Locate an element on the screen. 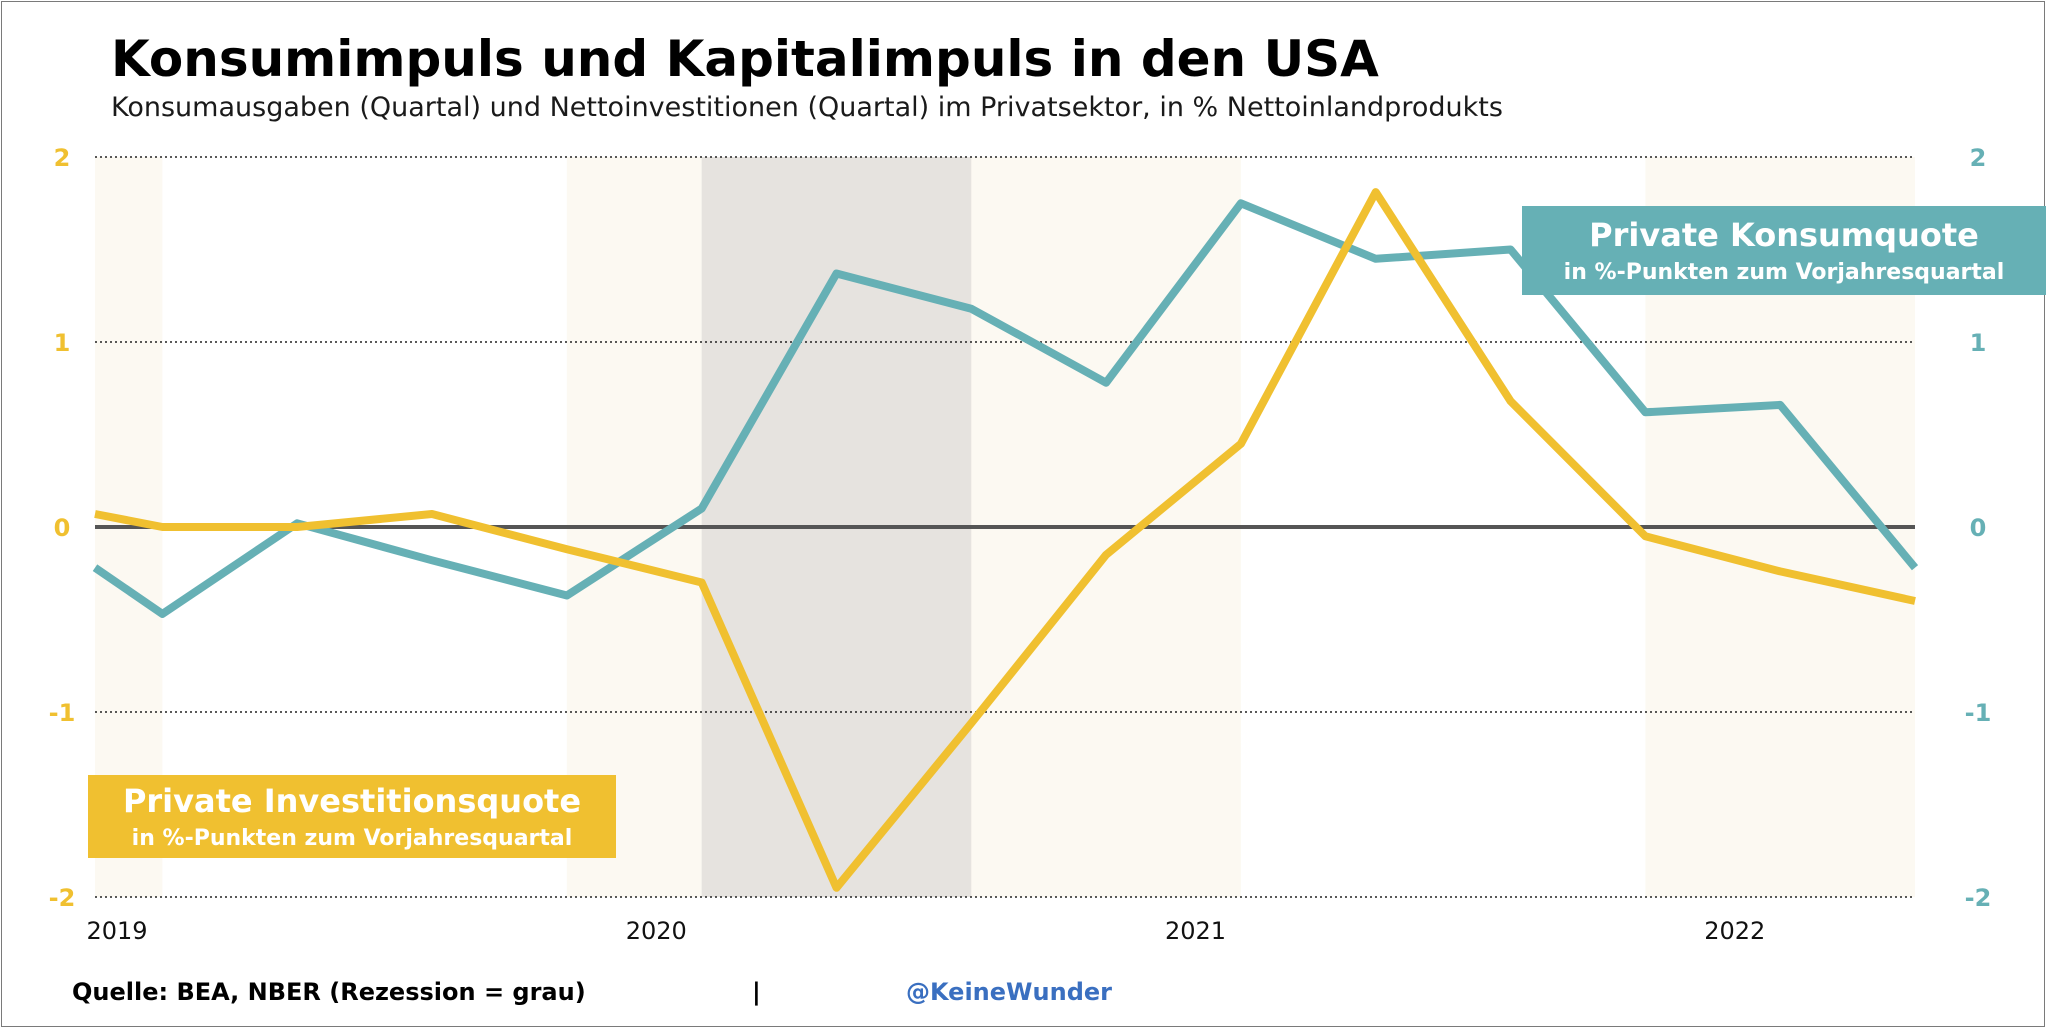  x-tick-label: 2021 is located at coordinates (1195, 931).